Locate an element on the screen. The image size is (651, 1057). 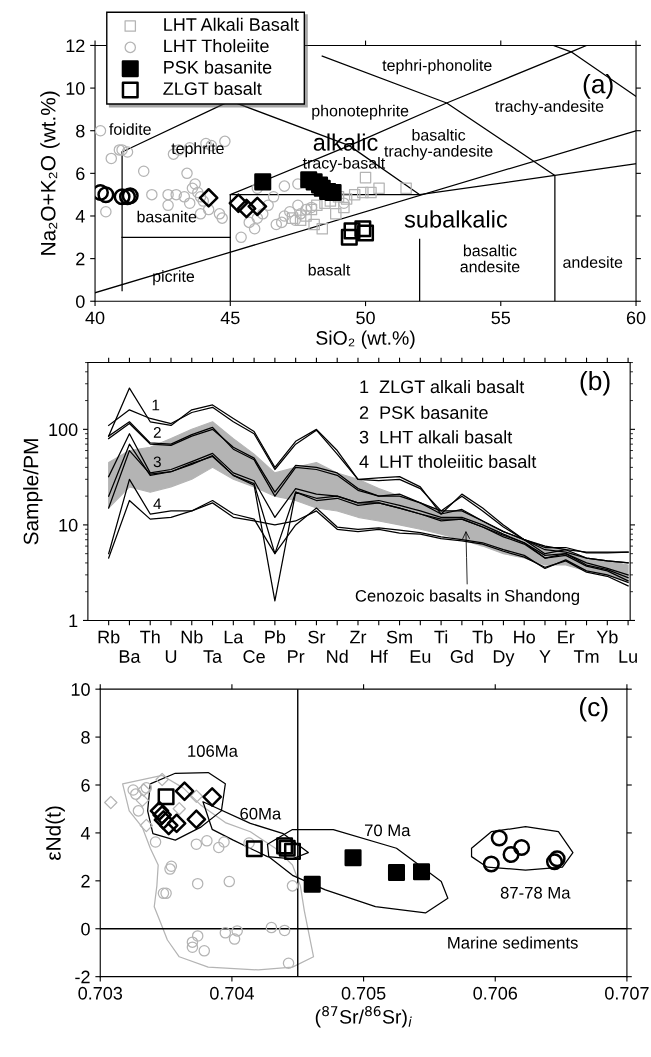
annotation: 87-78 Ma is located at coordinates (535, 892).